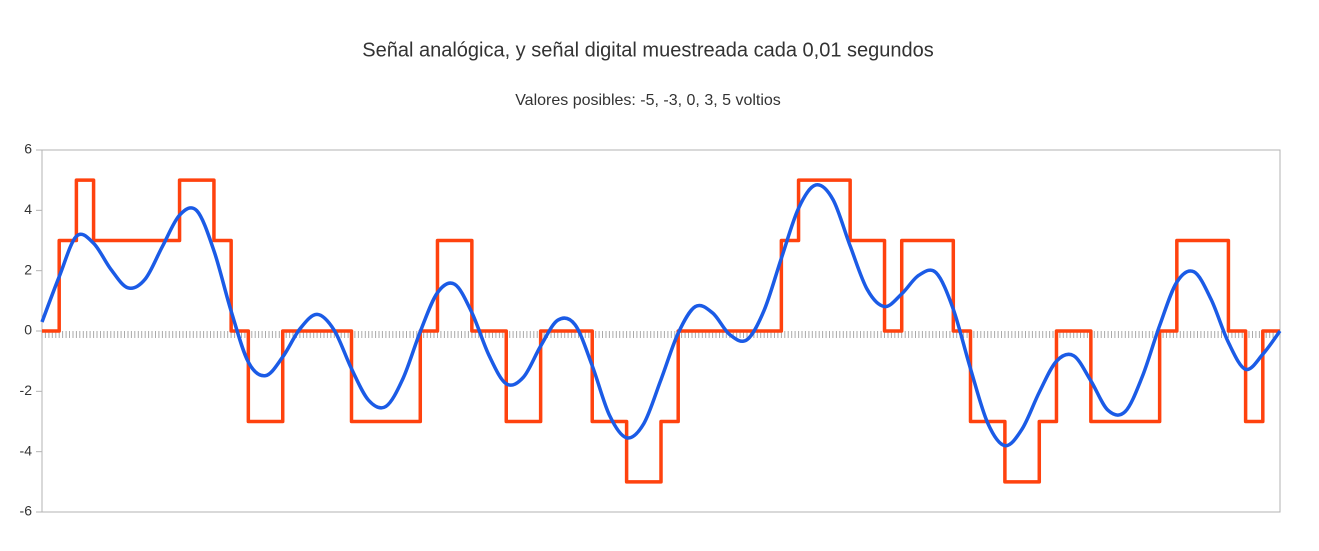  What do you see at coordinates (28, 209) in the screenshot?
I see `y-tick-label: 4` at bounding box center [28, 209].